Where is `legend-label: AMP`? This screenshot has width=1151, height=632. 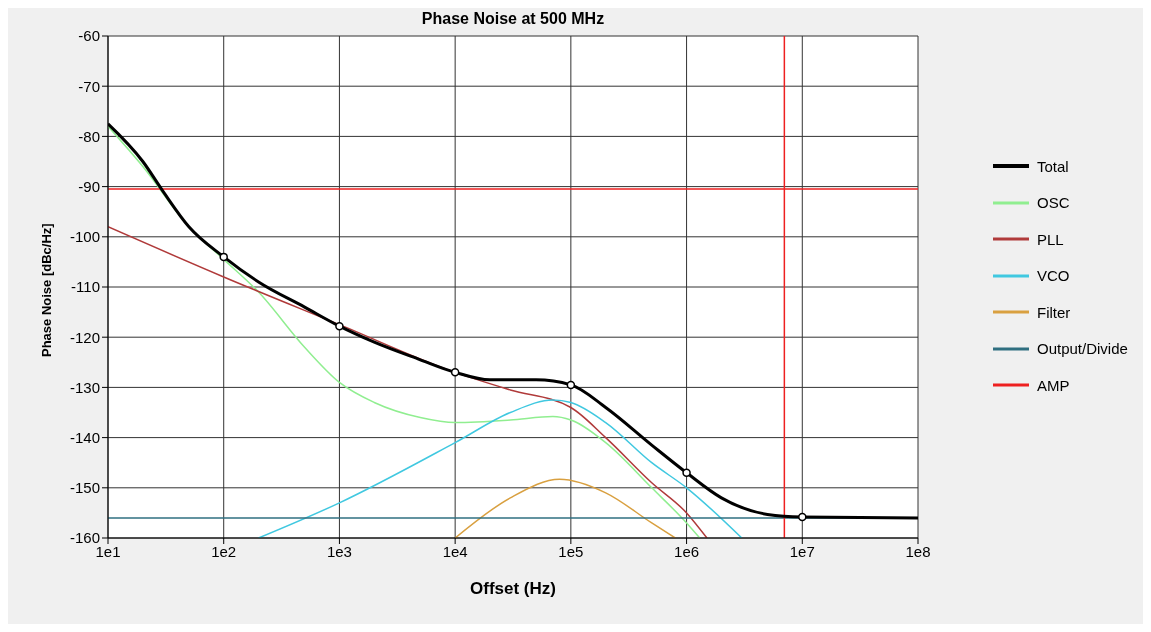
legend-label: AMP is located at coordinates (1053, 385).